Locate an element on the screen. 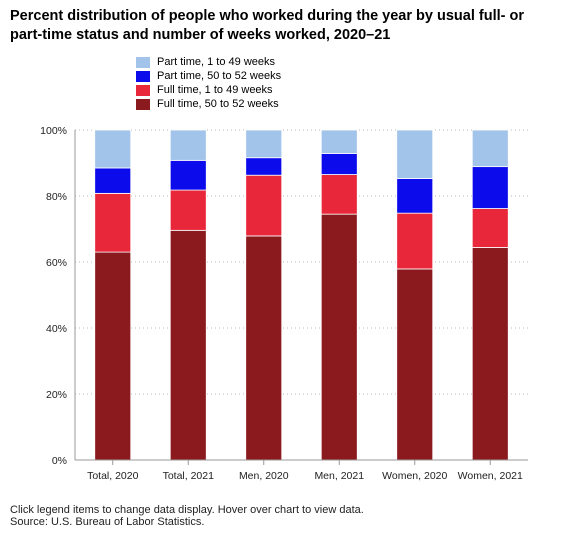 Image resolution: width=580 pixels, height=550 pixels. y-tick-label: 60% is located at coordinates (56, 263).